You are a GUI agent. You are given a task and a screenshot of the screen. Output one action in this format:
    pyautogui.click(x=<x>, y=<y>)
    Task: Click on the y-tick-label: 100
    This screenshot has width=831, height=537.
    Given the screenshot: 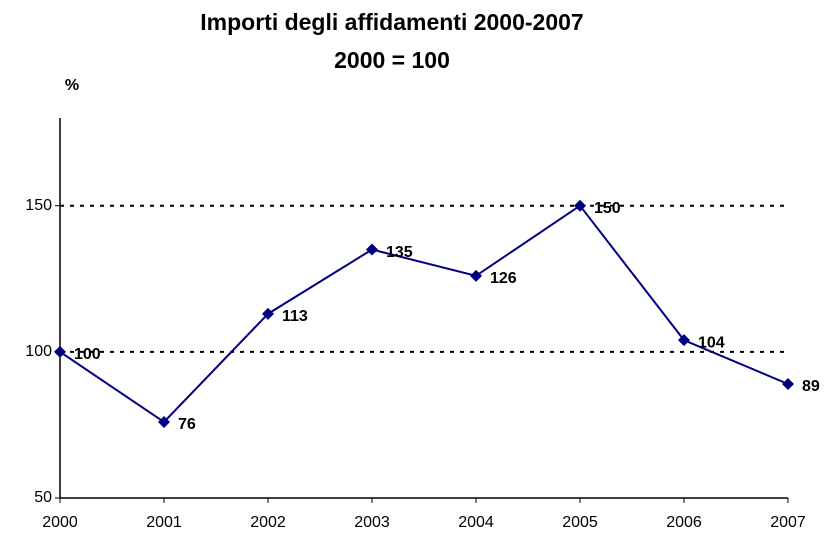 What is the action you would take?
    pyautogui.click(x=38, y=351)
    